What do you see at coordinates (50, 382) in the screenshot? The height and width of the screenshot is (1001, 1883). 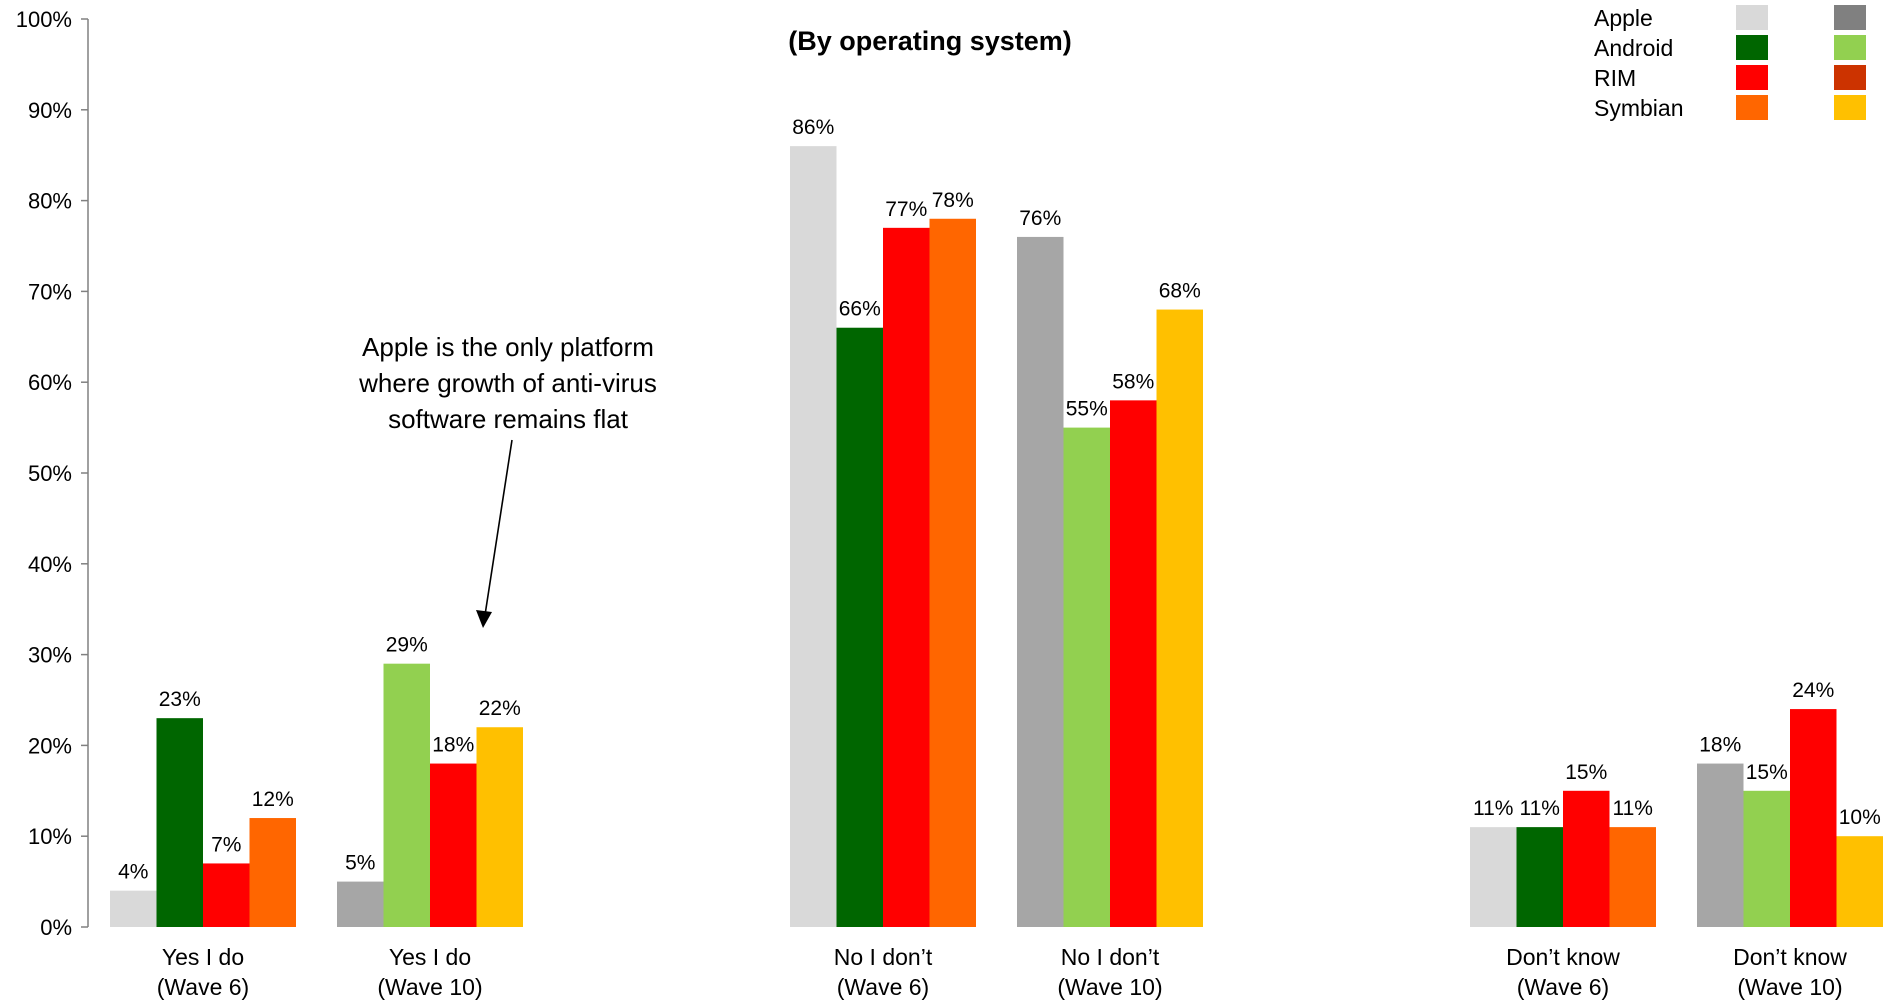 I see `y-tick-label: 60%` at bounding box center [50, 382].